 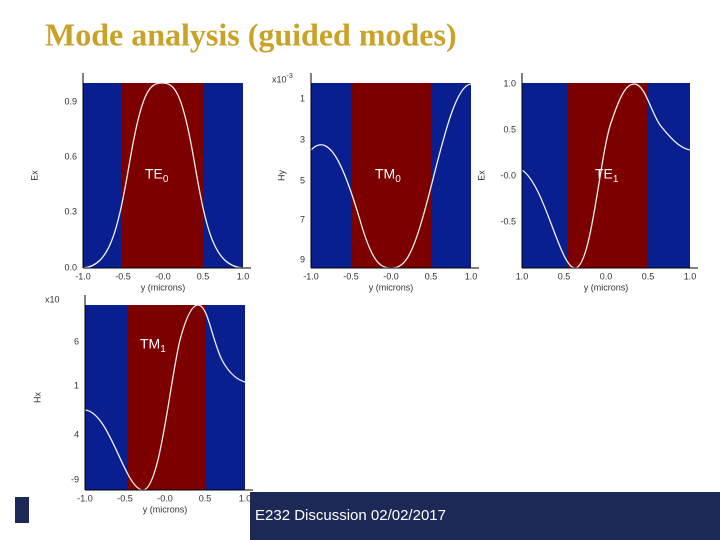 What do you see at coordinates (22, 510) in the screenshot?
I see `logo` at bounding box center [22, 510].